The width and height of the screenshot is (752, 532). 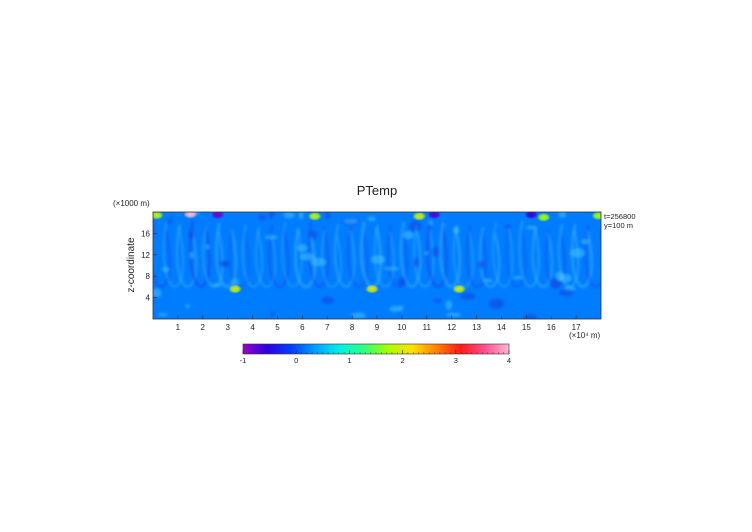 I want to click on x-tick-label: 6, so click(x=302, y=327).